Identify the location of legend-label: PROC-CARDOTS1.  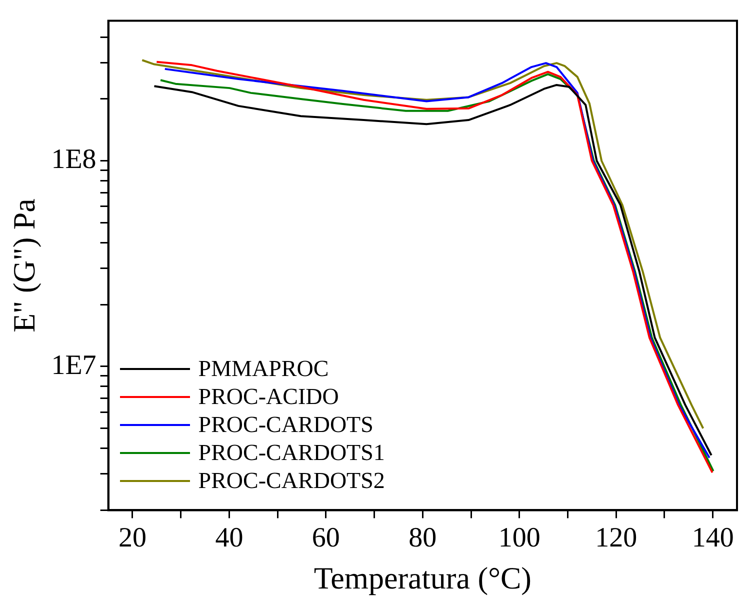
(291, 453).